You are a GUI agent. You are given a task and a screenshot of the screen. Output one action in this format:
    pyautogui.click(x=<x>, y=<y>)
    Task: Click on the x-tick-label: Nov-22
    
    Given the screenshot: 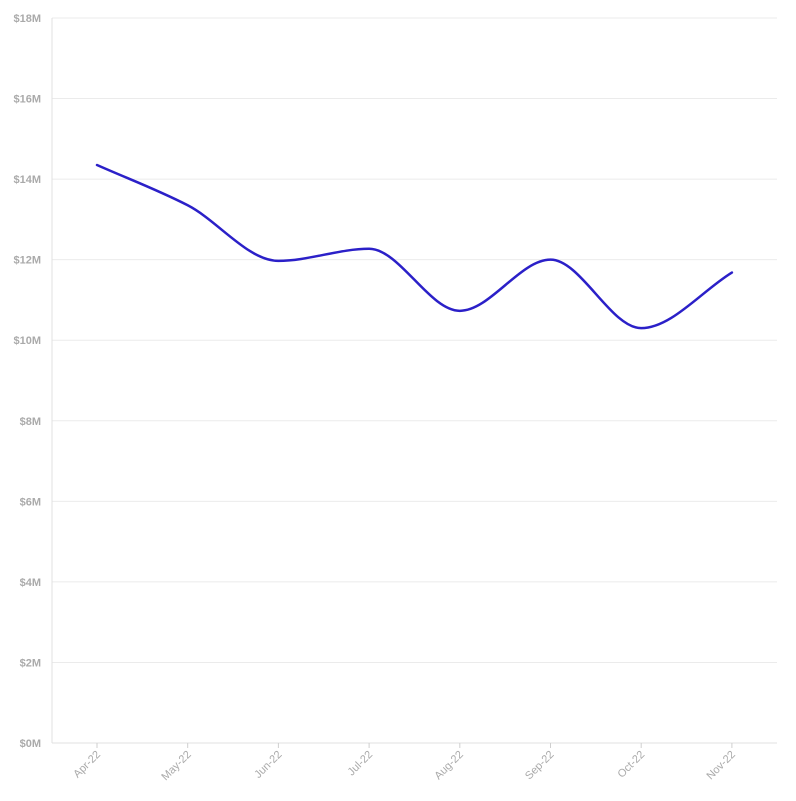 What is the action you would take?
    pyautogui.click(x=721, y=766)
    